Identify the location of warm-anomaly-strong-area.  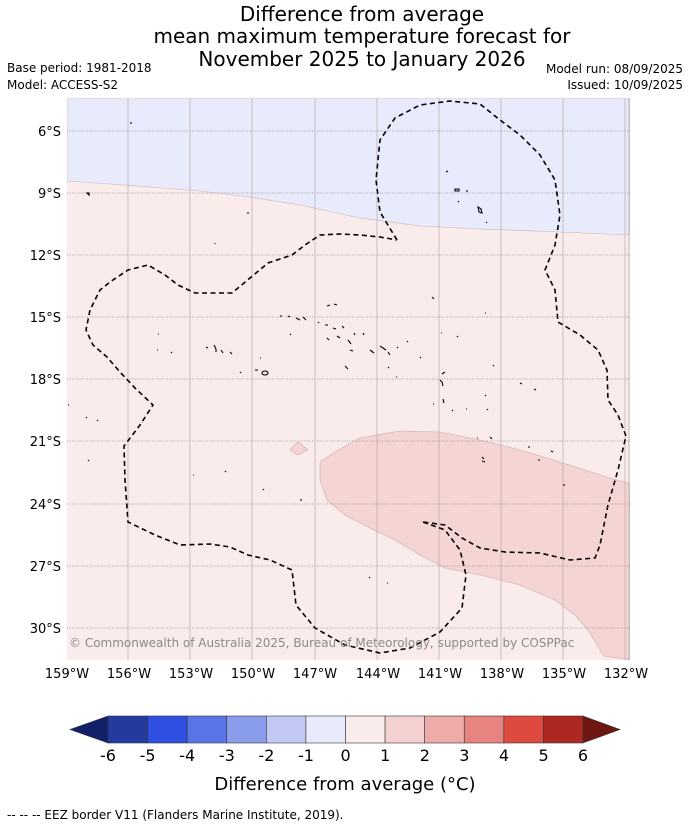
(474, 545).